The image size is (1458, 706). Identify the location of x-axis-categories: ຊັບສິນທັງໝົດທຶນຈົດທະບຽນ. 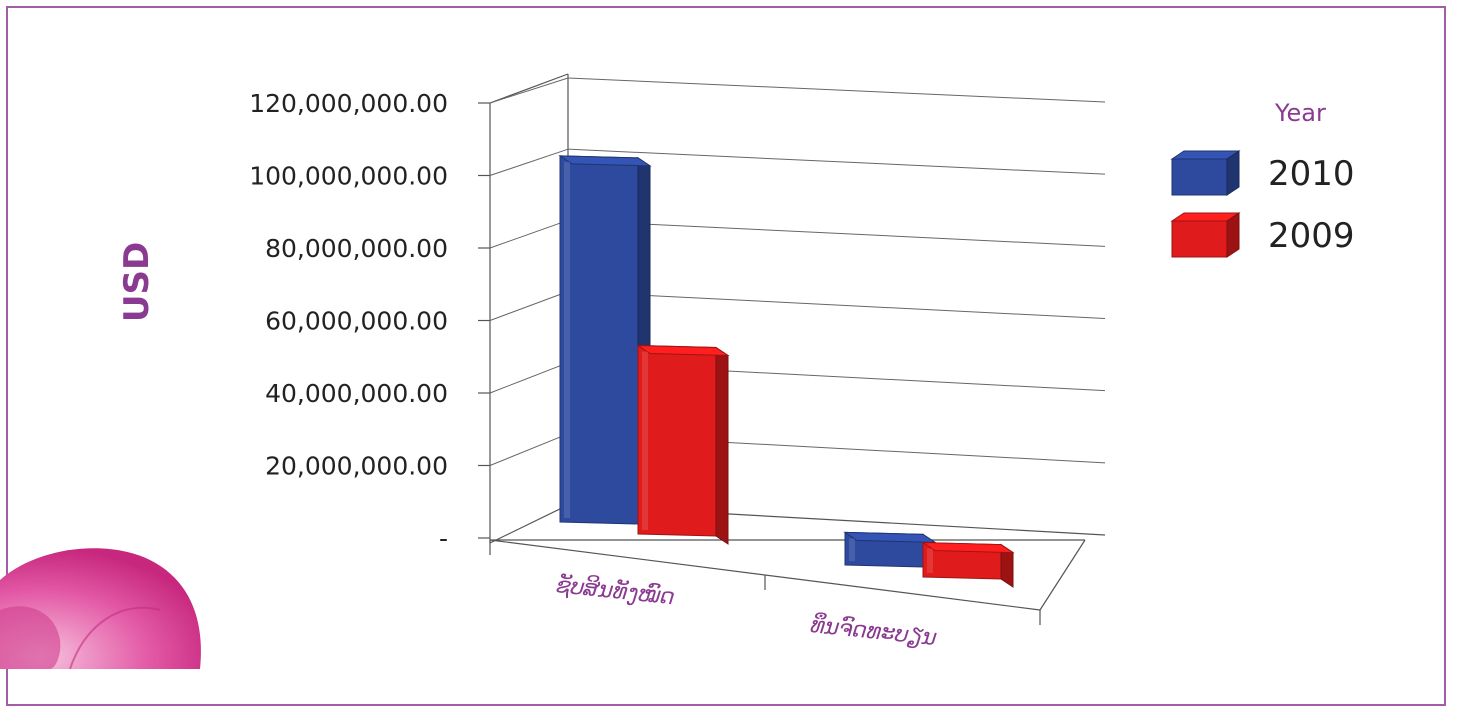
(746, 611).